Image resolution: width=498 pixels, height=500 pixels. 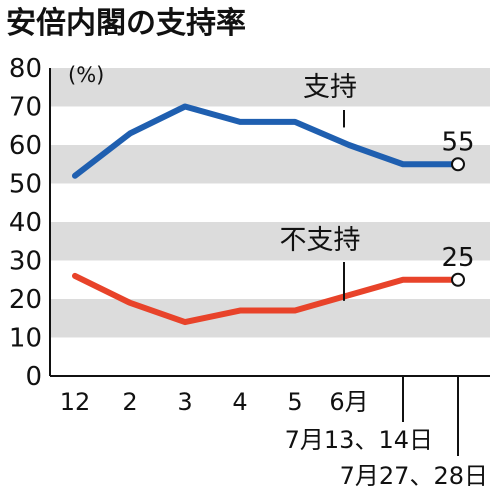 What do you see at coordinates (129, 402) in the screenshot?
I see `x-tick-label: 2` at bounding box center [129, 402].